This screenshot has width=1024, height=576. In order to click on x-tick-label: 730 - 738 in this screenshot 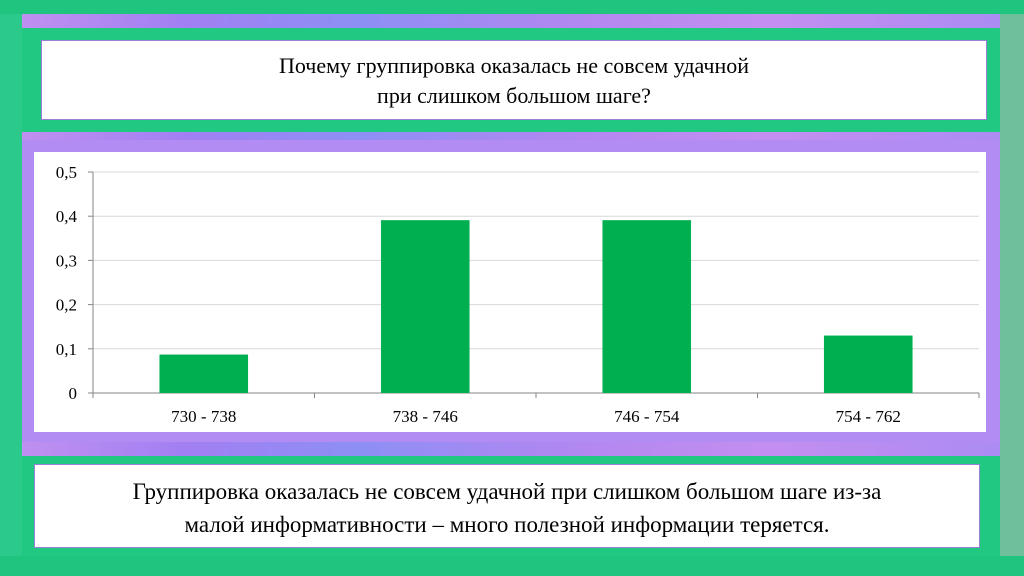, I will do `click(203, 416)`.